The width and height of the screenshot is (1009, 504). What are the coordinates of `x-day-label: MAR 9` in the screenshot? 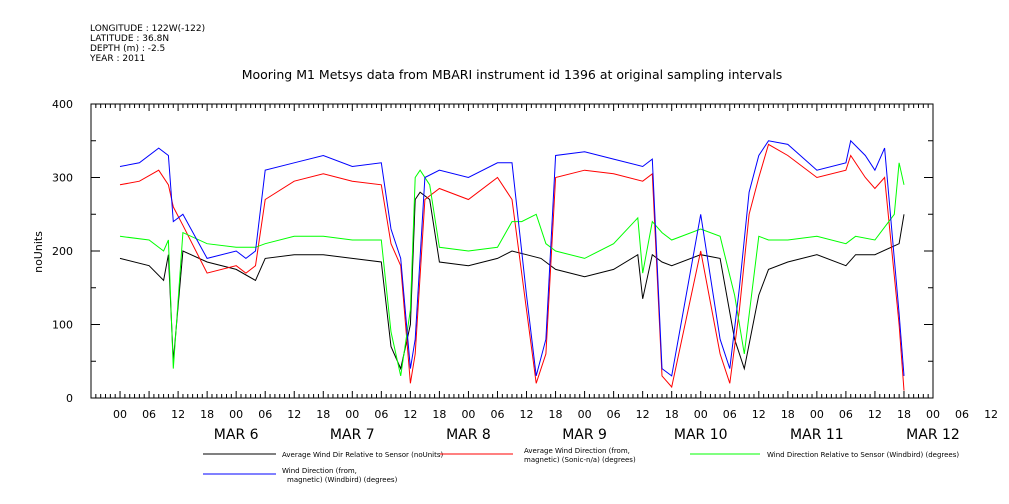 It's located at (584, 435).